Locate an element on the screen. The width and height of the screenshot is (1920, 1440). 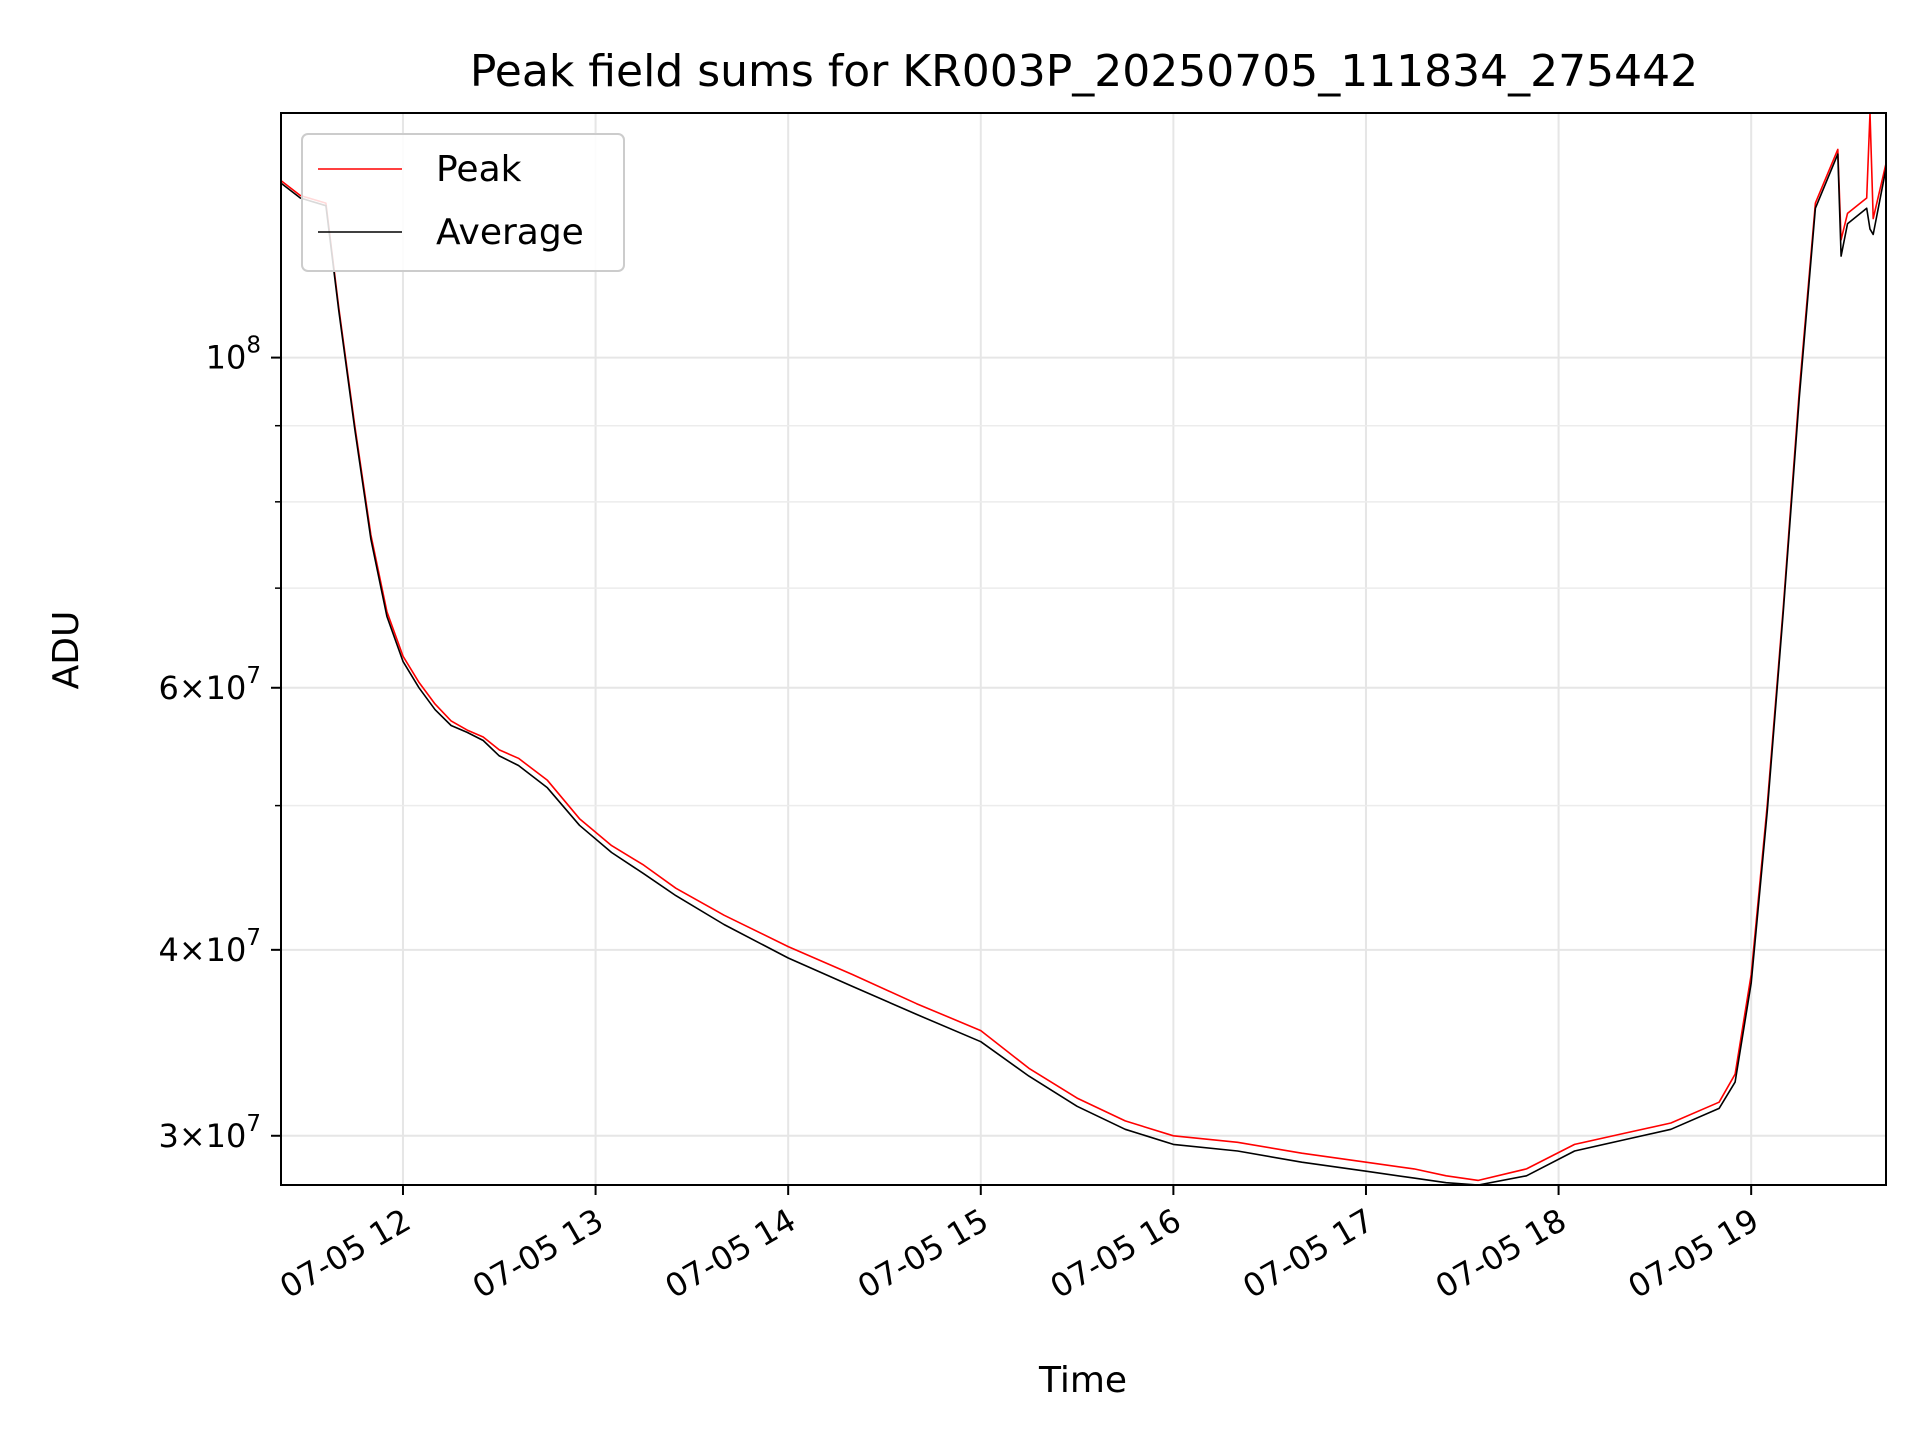
x-axis-label: Time is located at coordinates (1082, 1380).